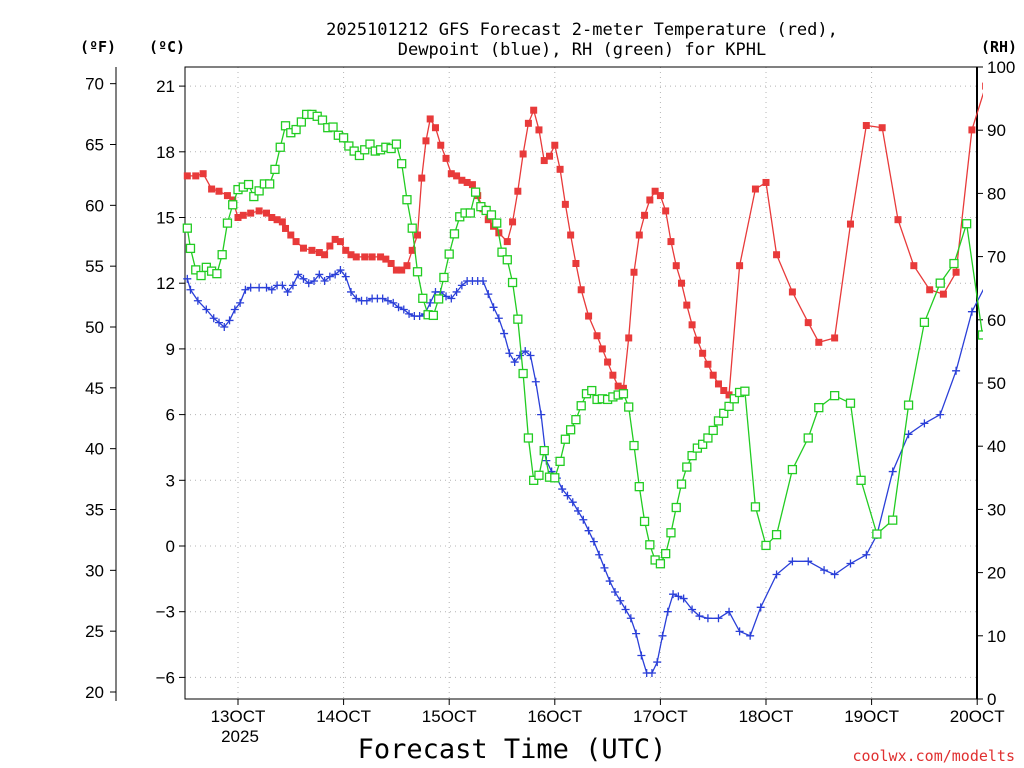 The image size is (1024, 768). I want to click on celsius-tick-label: 0, so click(170, 546).